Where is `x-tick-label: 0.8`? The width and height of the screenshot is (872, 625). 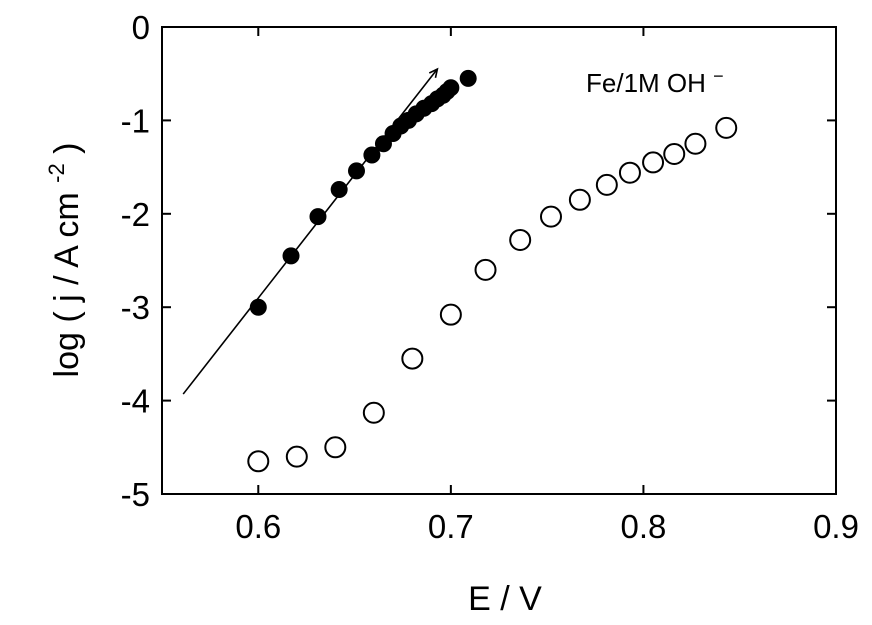 x-tick-label: 0.8 is located at coordinates (643, 526).